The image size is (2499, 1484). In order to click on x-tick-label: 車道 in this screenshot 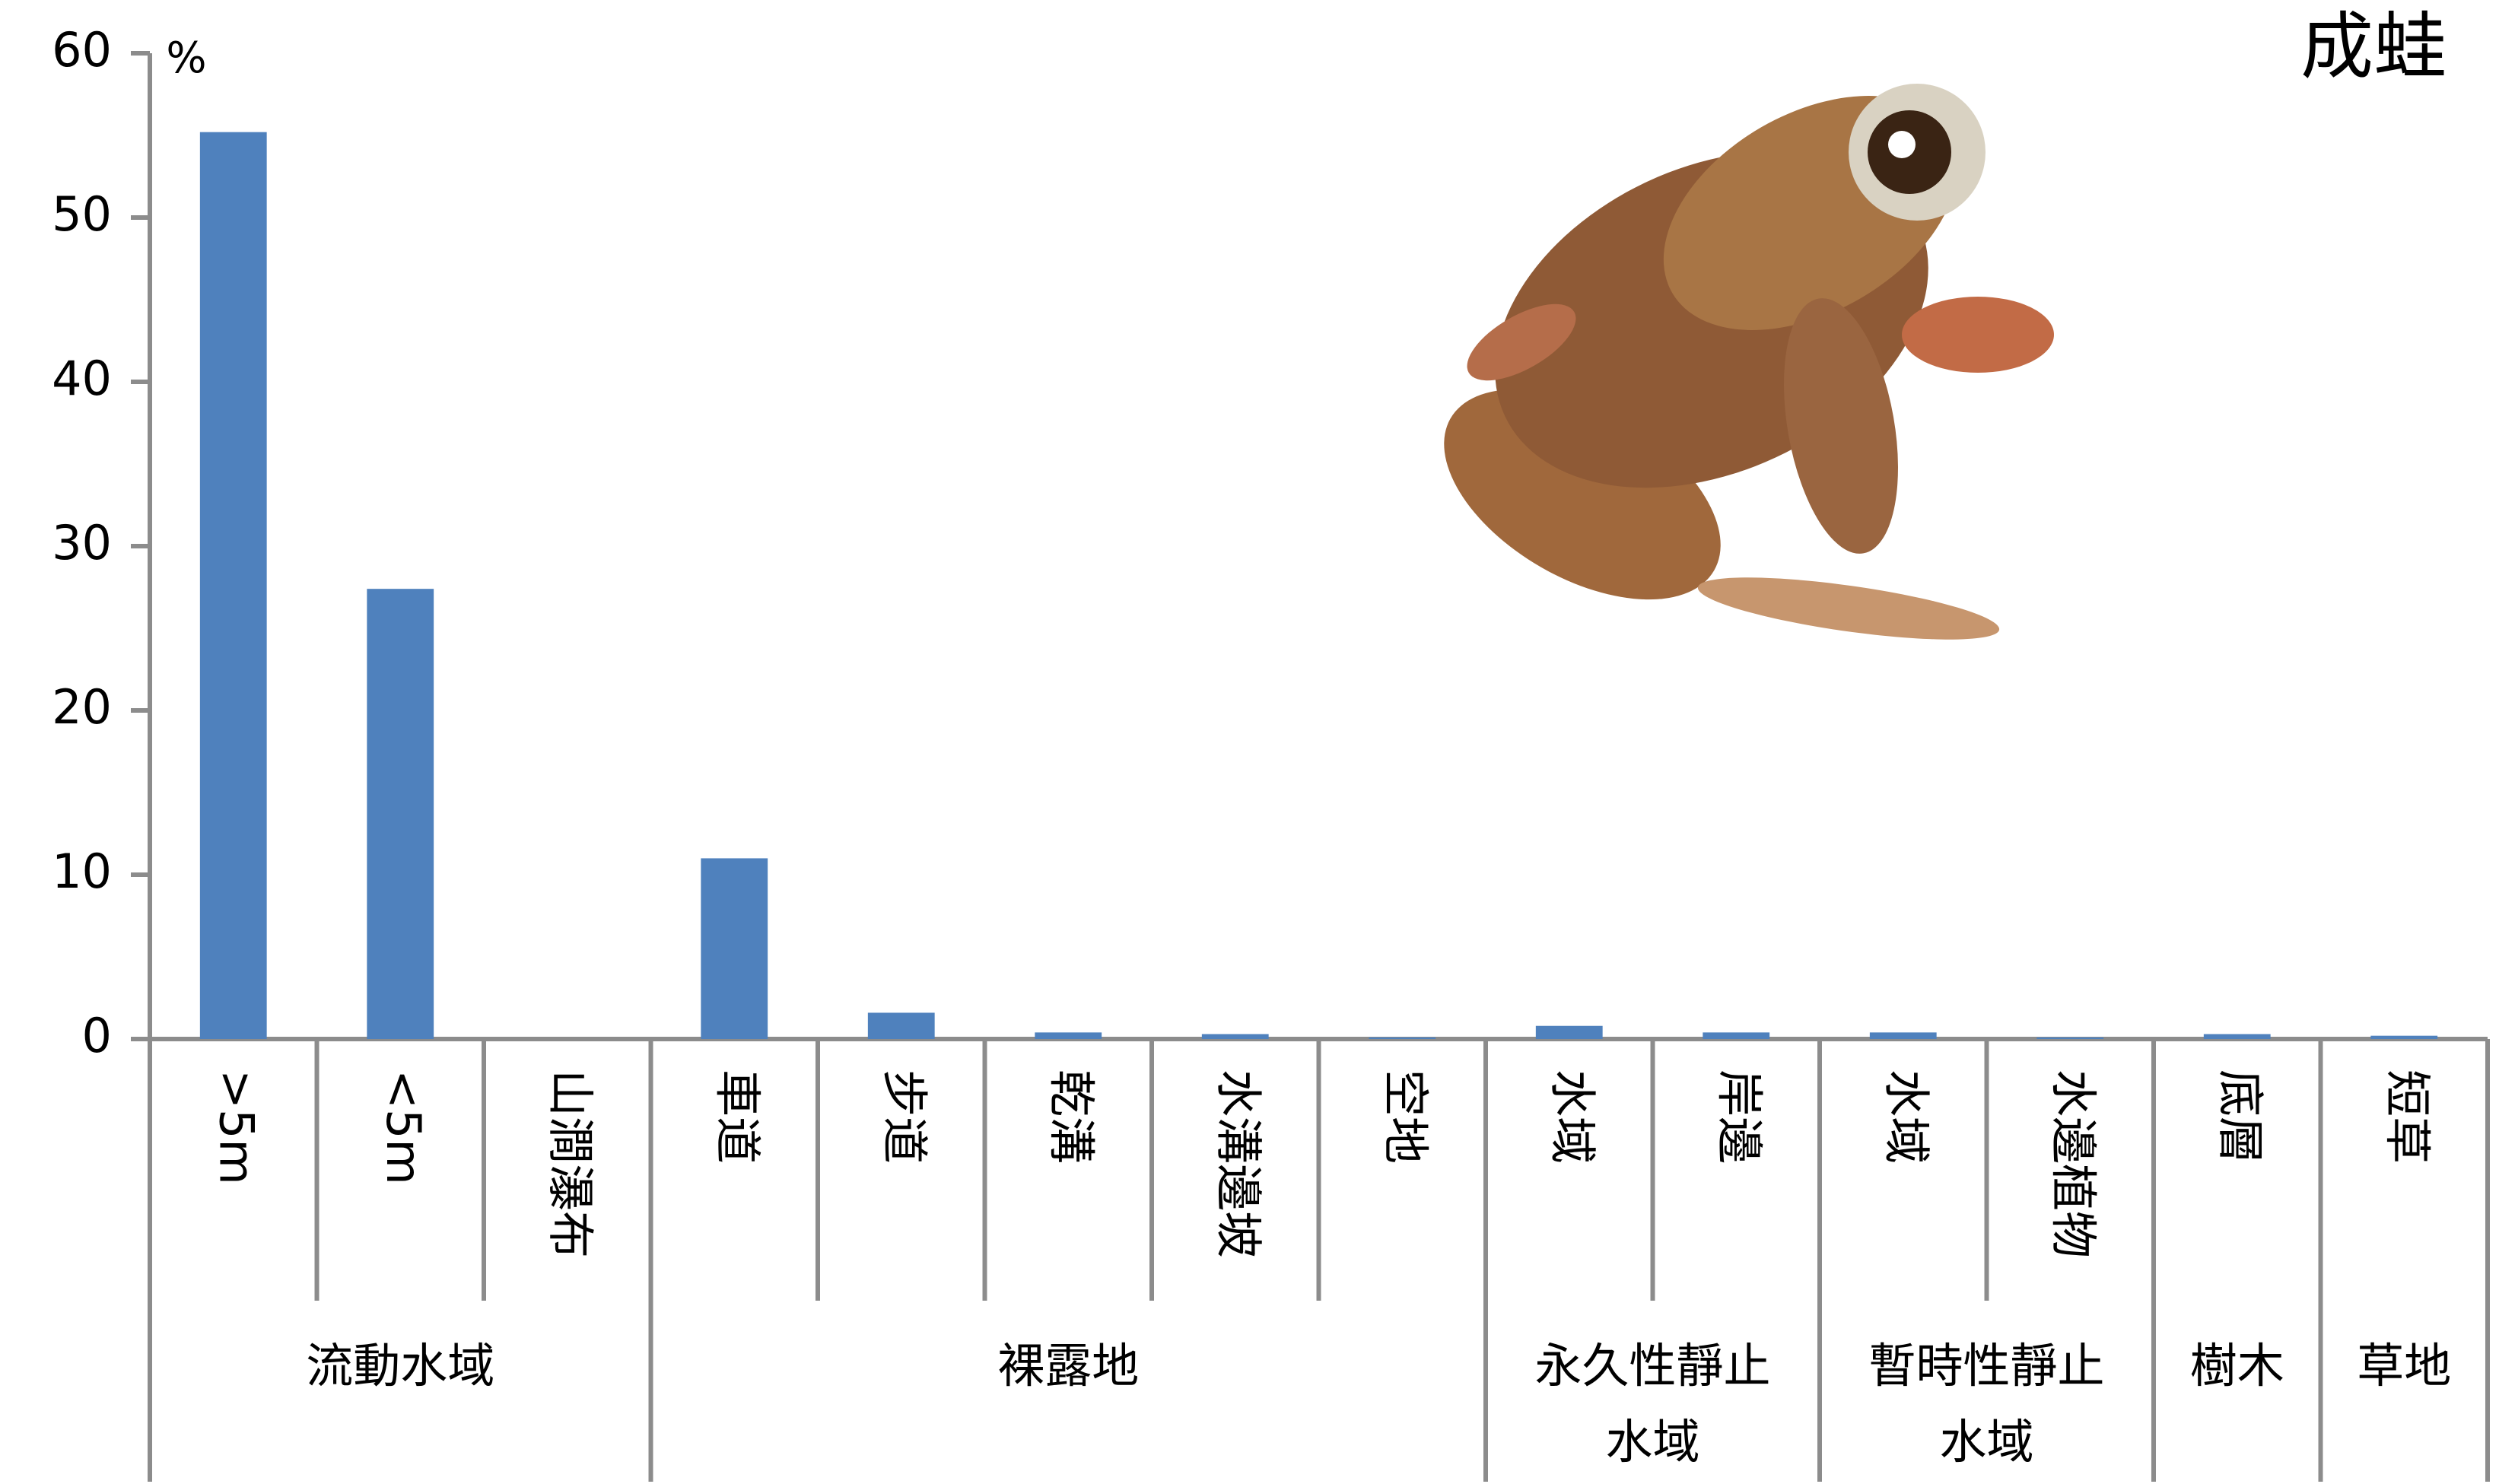, I will do `click(737, 1116)`.